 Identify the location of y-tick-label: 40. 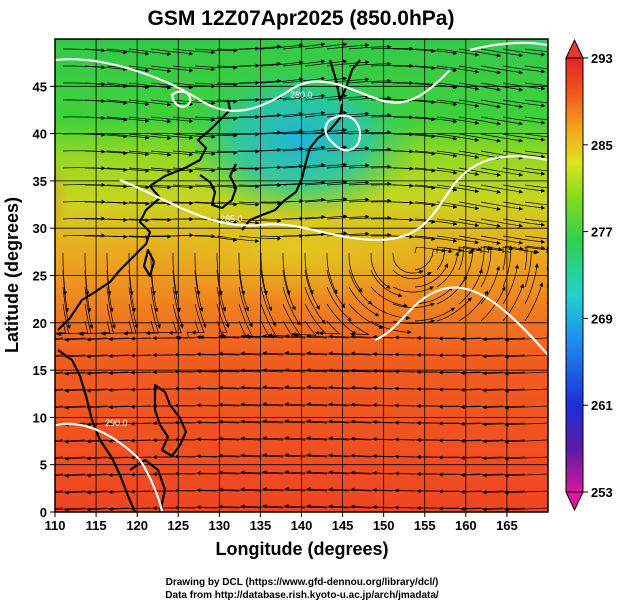
(40, 134).